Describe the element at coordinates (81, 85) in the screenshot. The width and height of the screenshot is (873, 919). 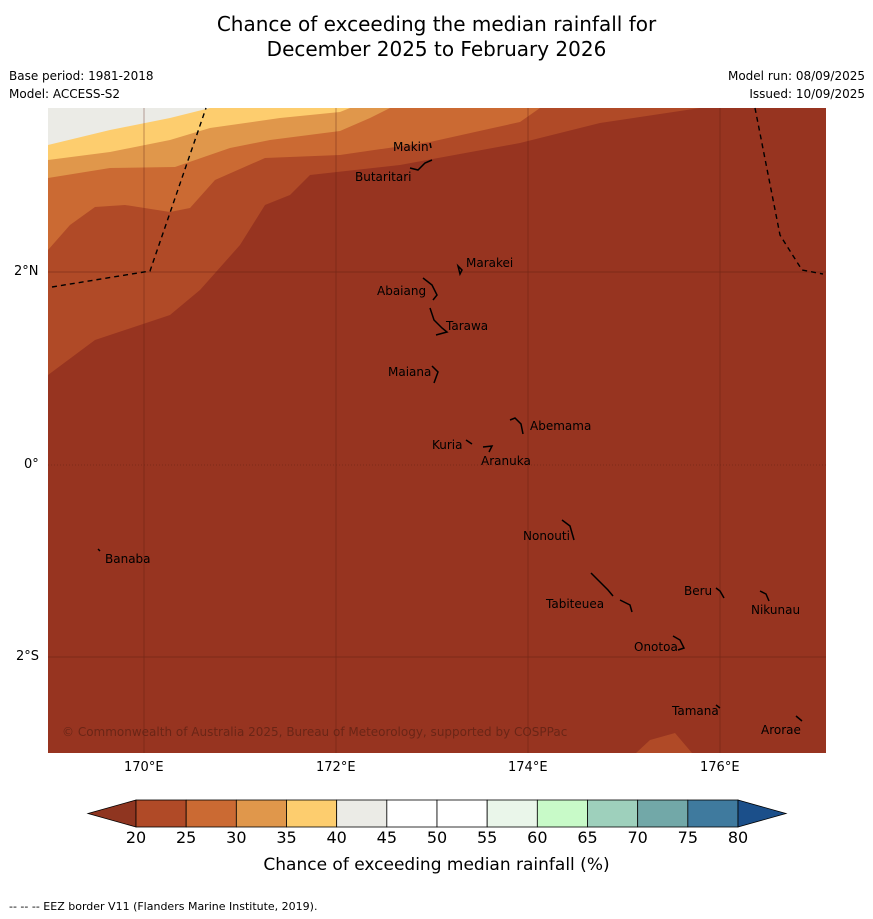
I see `meta-left: Base period: 1981-2018 Model: ACCESS-S2` at that location.